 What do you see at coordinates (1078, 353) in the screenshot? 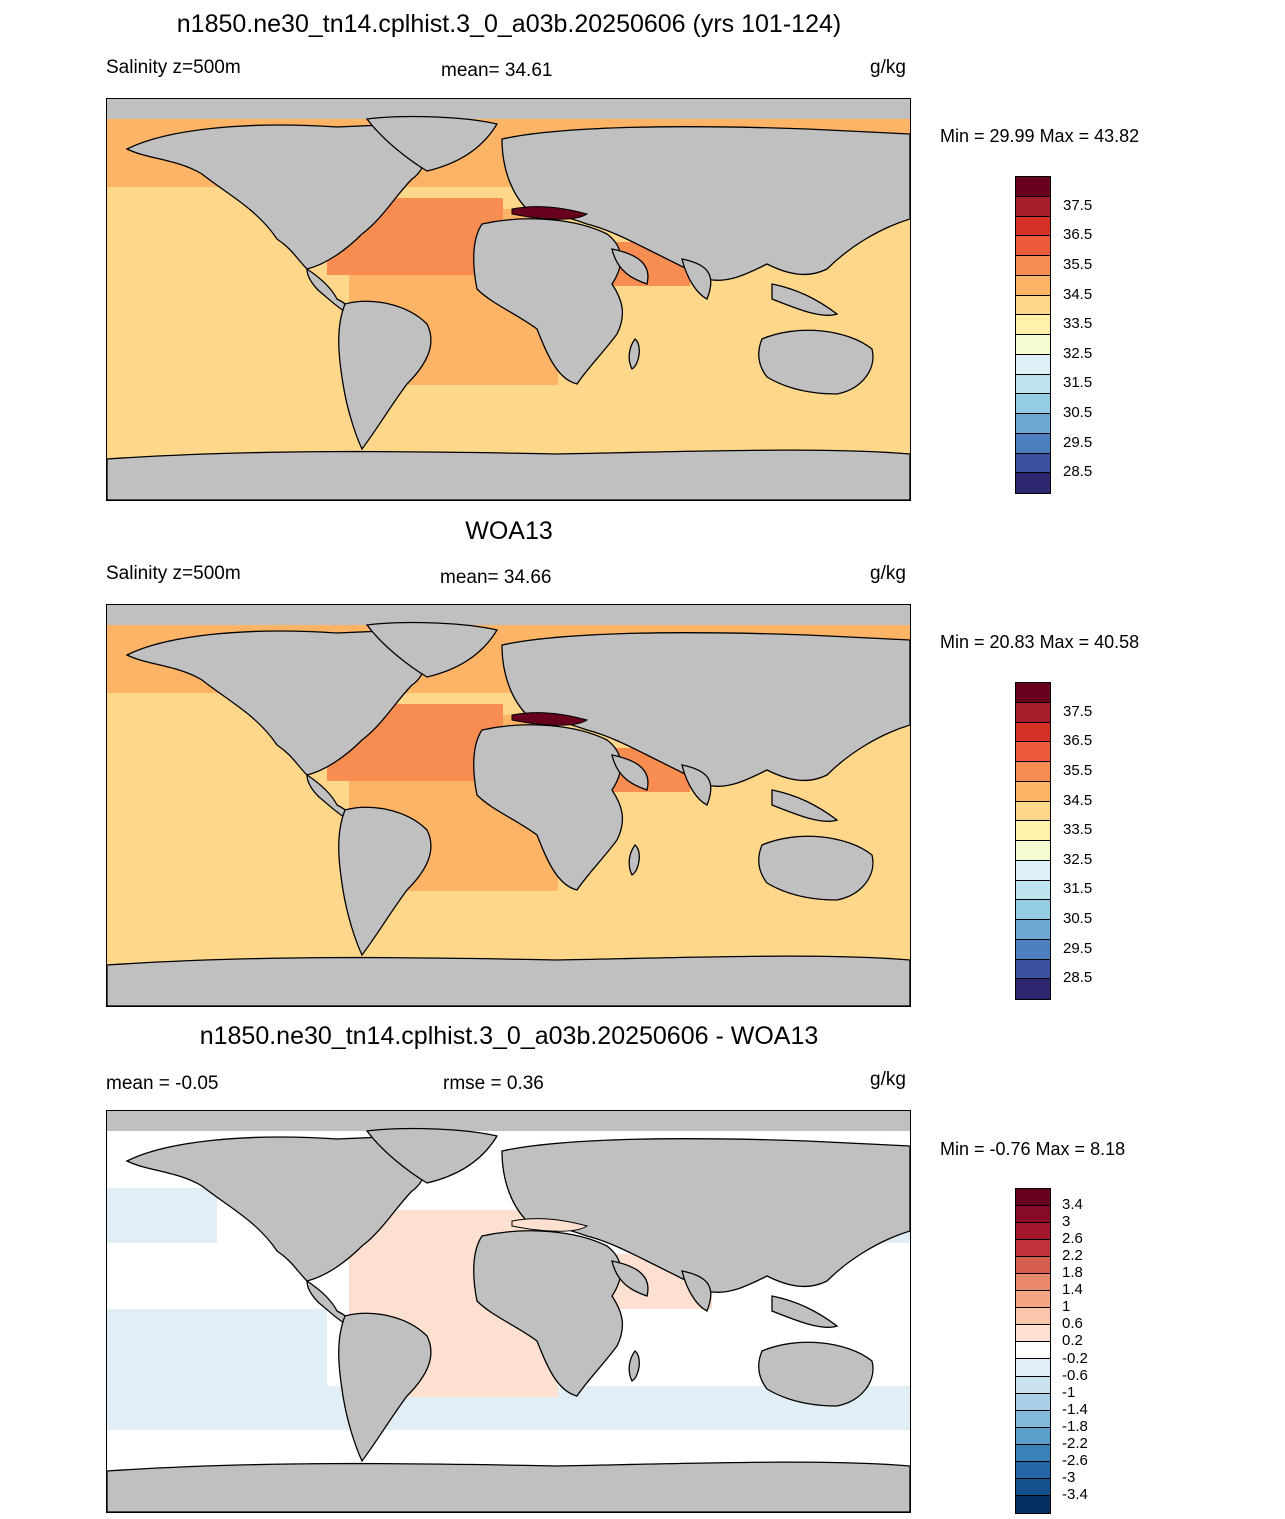
I see `colorbar-label: 32.5` at bounding box center [1078, 353].